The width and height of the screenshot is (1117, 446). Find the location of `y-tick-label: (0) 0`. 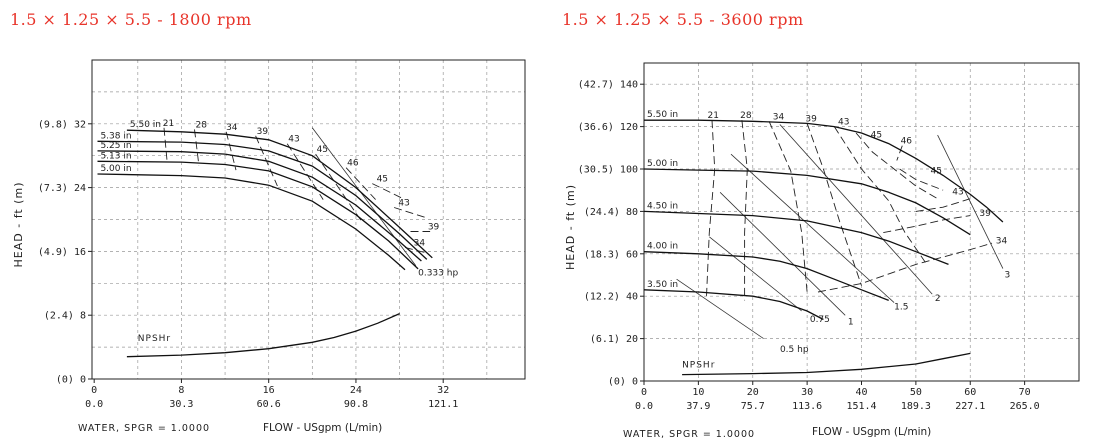

y-tick-label: (0) 0 is located at coordinates (71, 380).